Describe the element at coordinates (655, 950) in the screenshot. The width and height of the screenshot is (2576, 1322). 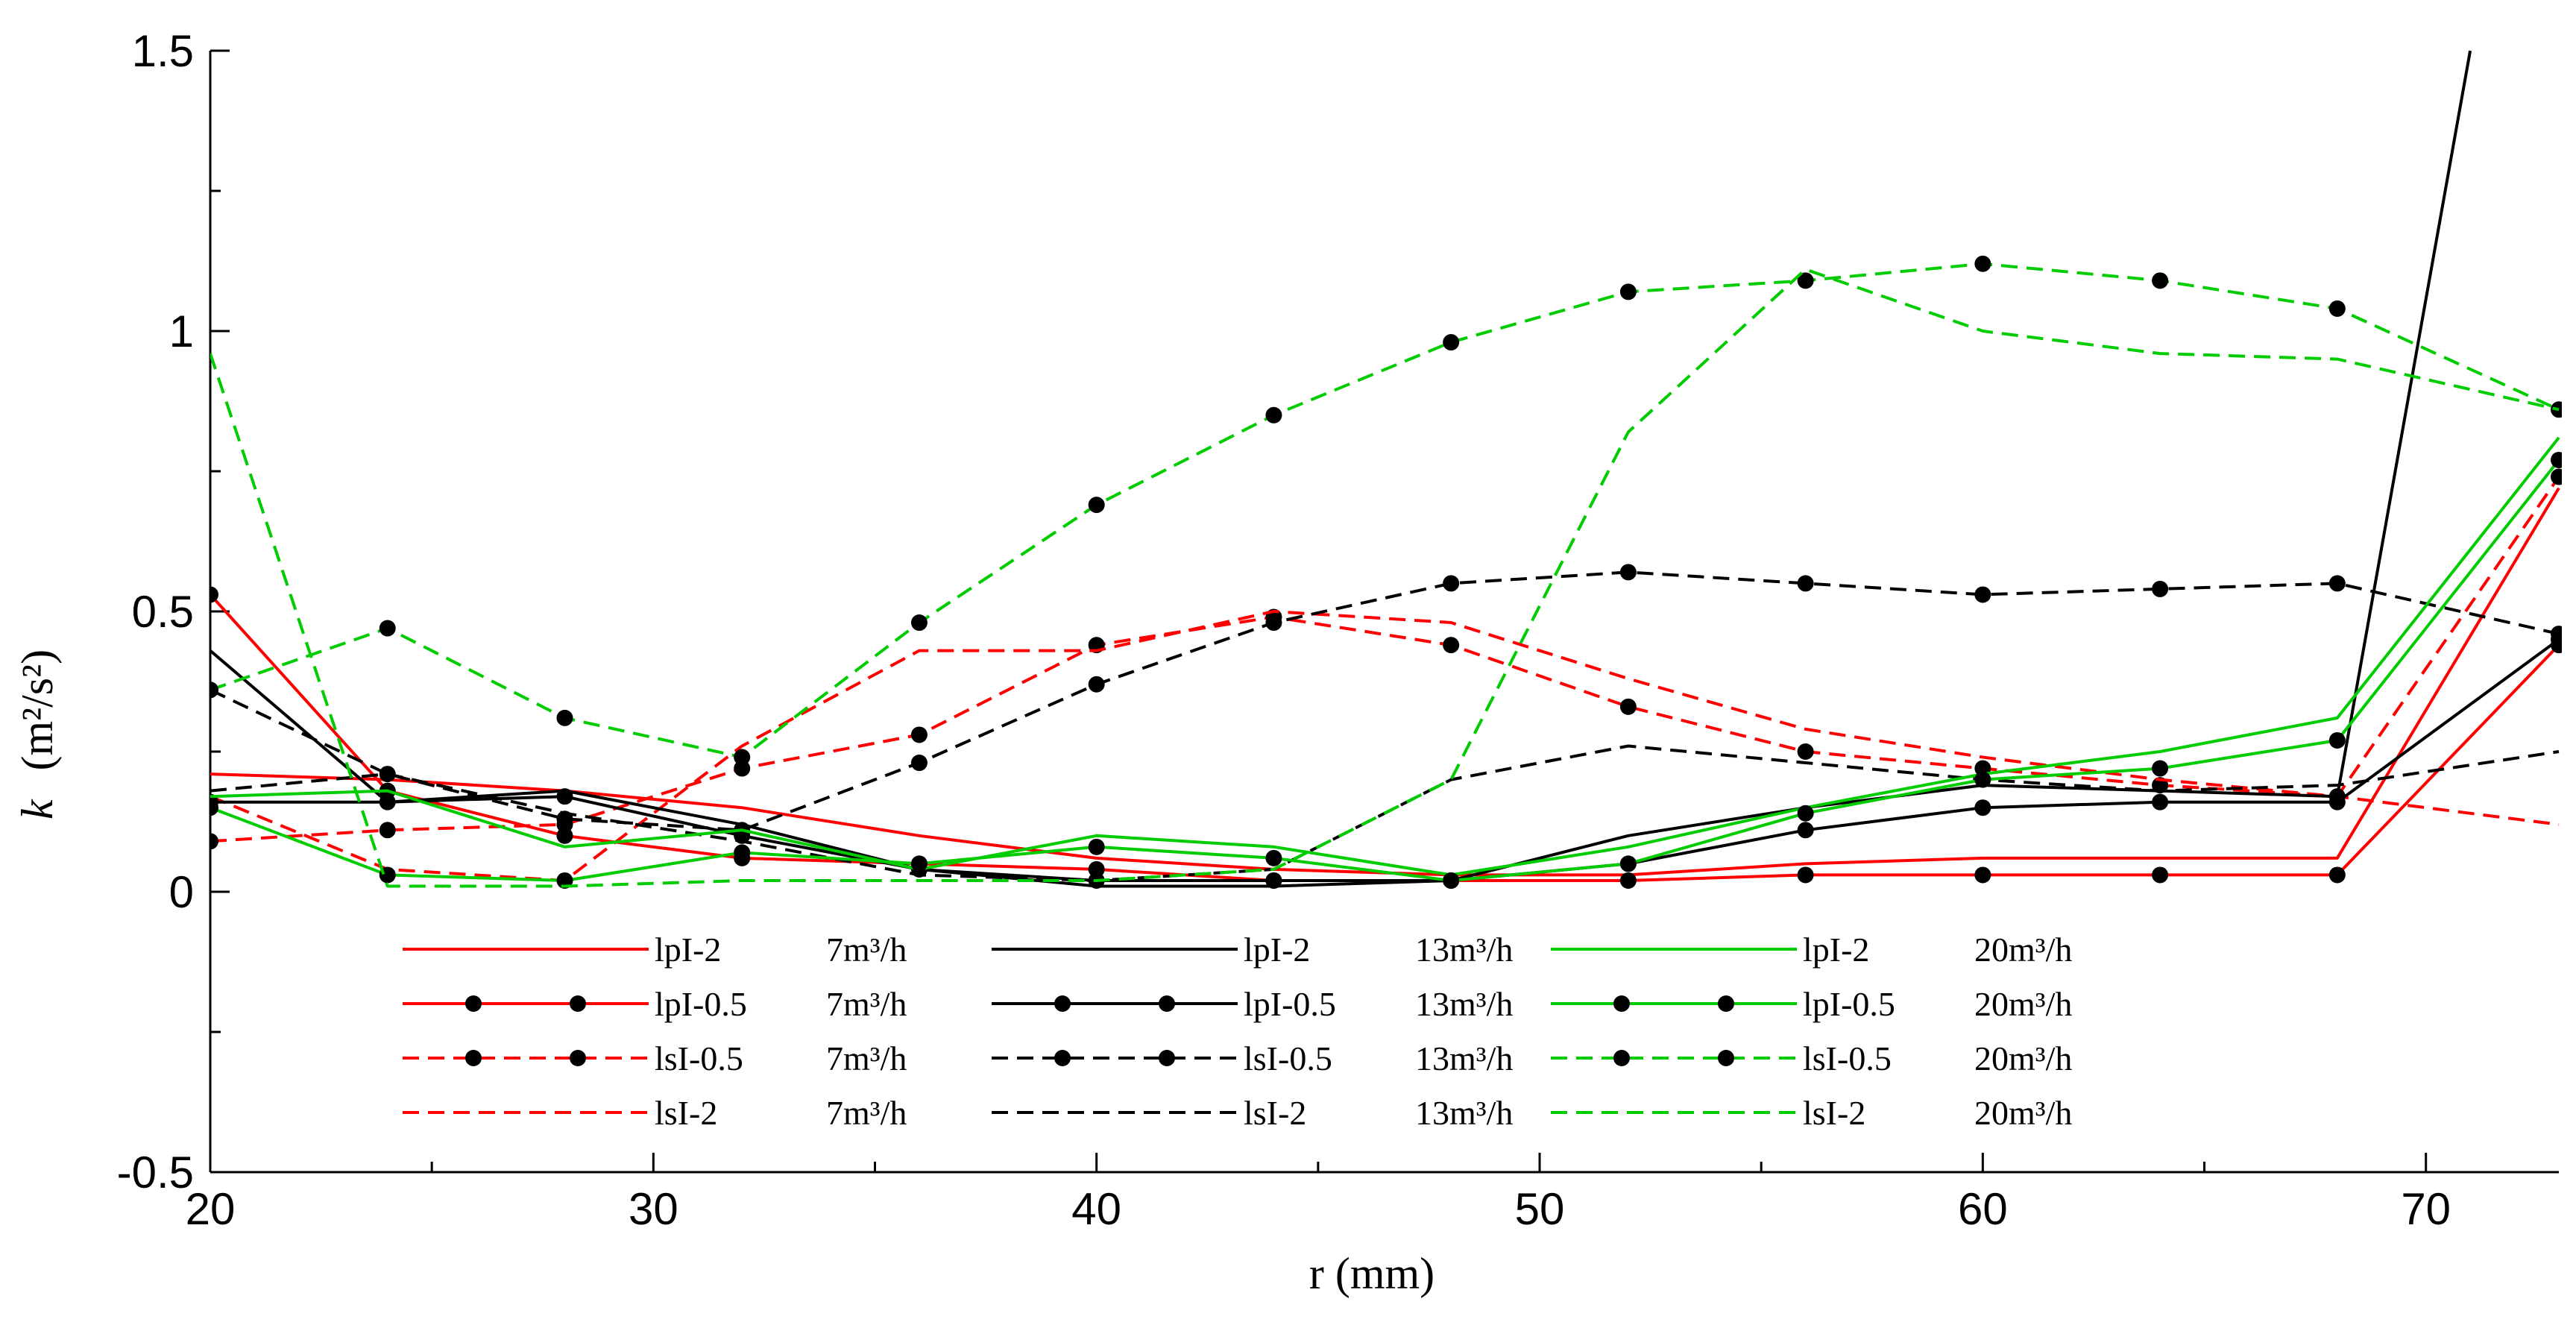
I see `legend-entry: lpI-2 7m³/h` at that location.